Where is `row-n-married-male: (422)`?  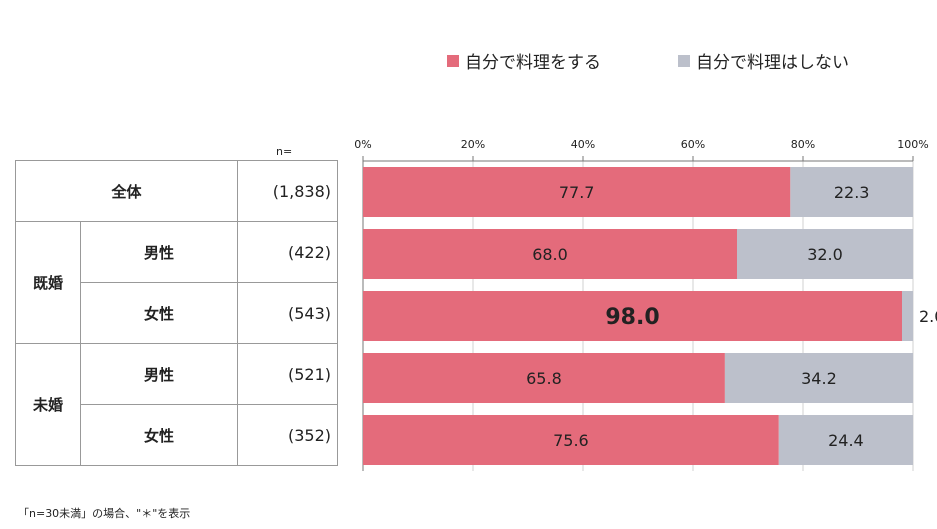 row-n-married-male: (422) is located at coordinates (287, 252).